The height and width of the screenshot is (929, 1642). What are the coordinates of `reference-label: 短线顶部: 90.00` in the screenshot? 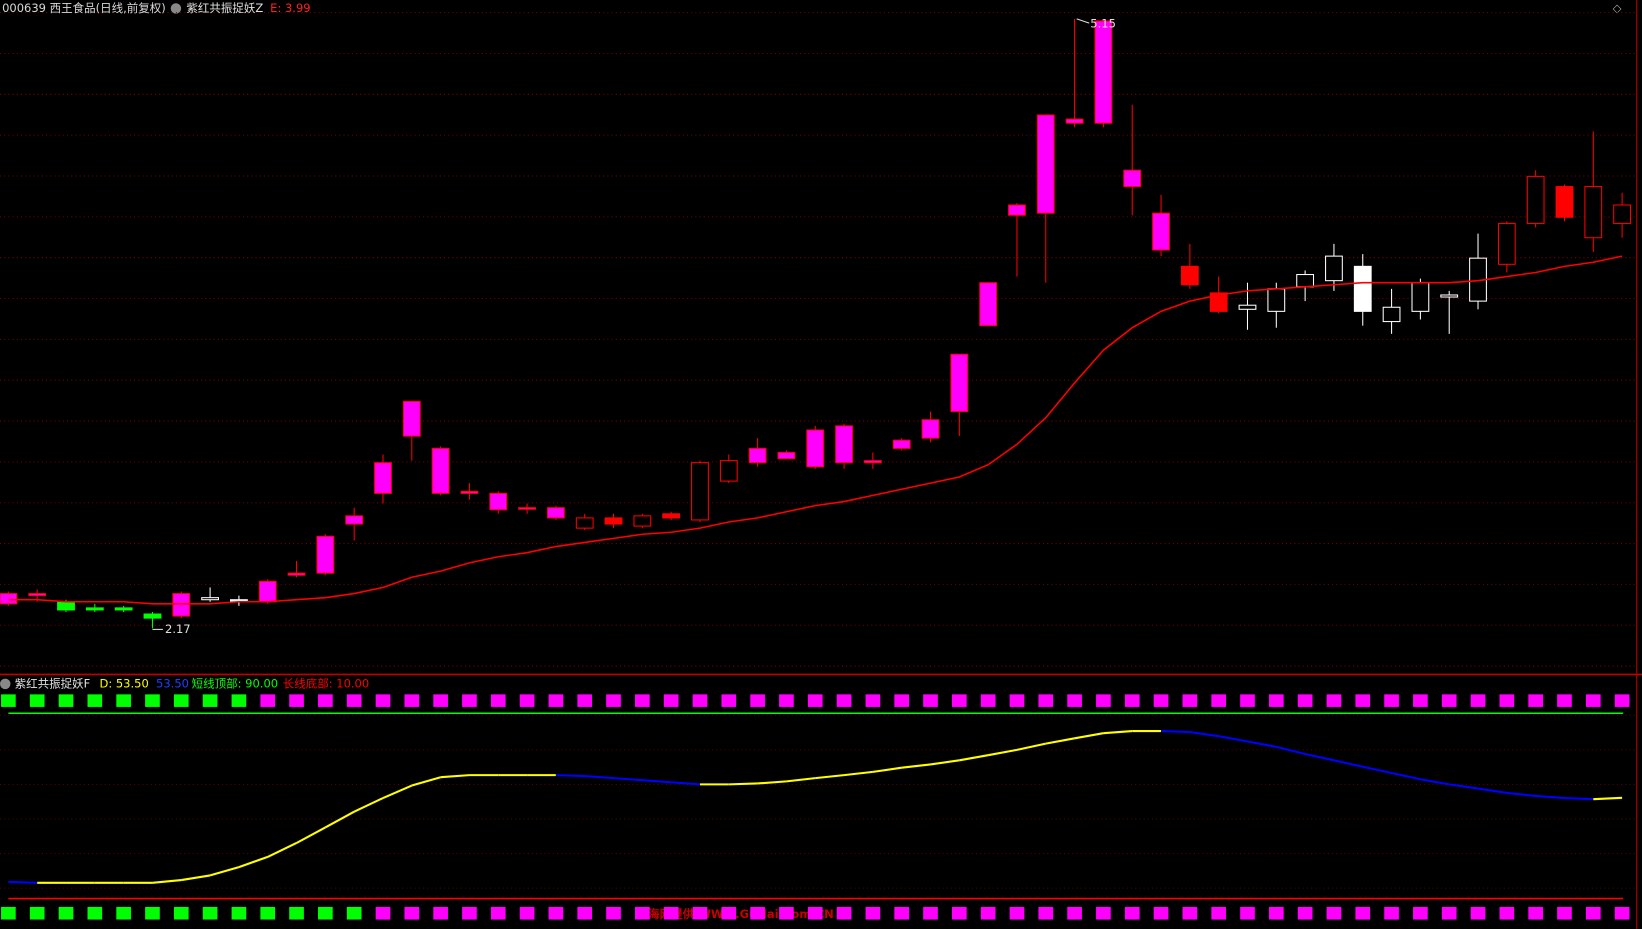 It's located at (235, 683).